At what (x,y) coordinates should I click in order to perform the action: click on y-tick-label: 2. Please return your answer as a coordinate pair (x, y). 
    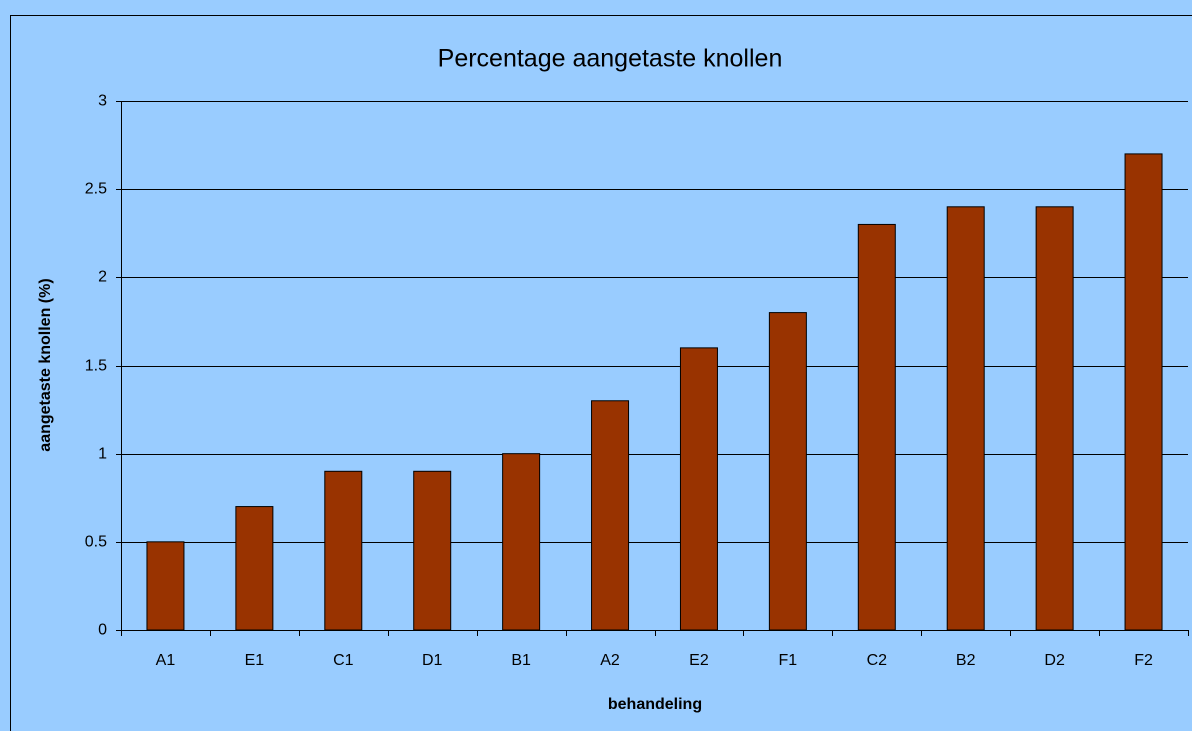
    Looking at the image, I should click on (102, 277).